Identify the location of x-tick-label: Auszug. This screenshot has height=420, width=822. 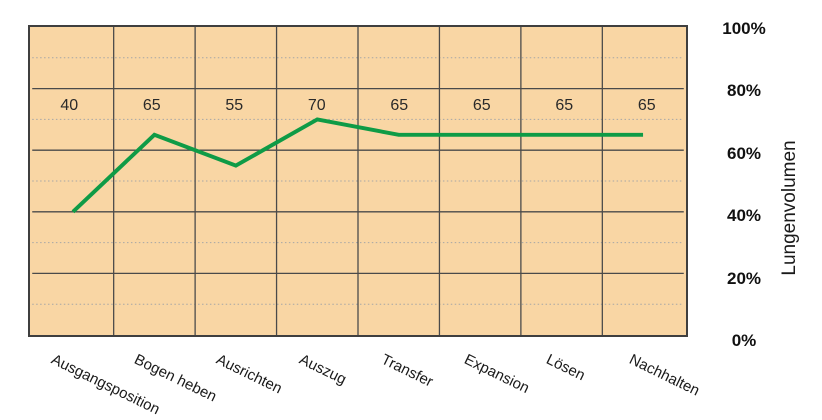
(322, 370).